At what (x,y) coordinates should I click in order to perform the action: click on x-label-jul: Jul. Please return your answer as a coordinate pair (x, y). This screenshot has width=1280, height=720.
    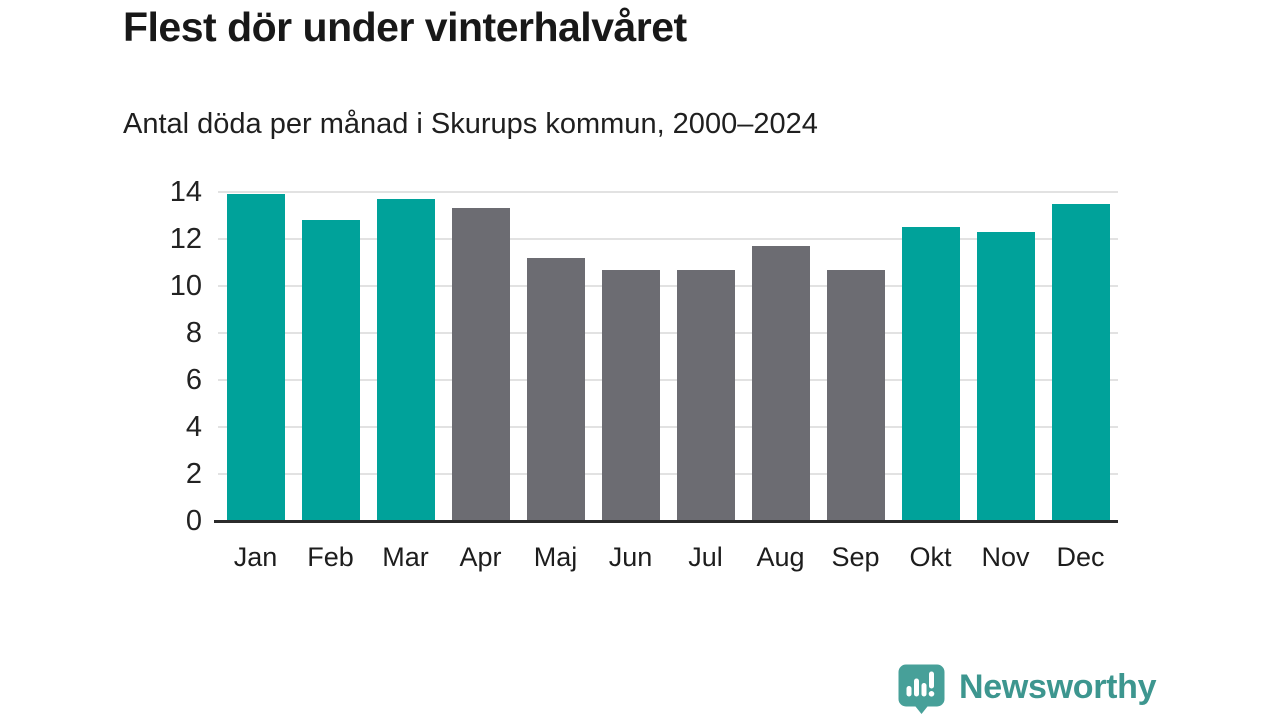
    Looking at the image, I should click on (705, 557).